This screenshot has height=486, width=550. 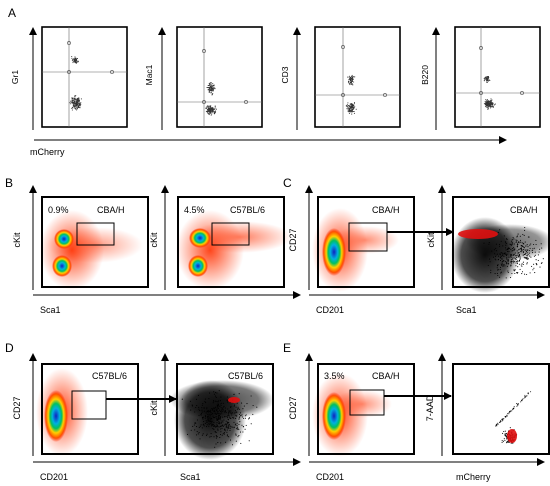 What do you see at coordinates (87, 409) in the screenshot?
I see `panel-d-plot-left: C57BL/6` at bounding box center [87, 409].